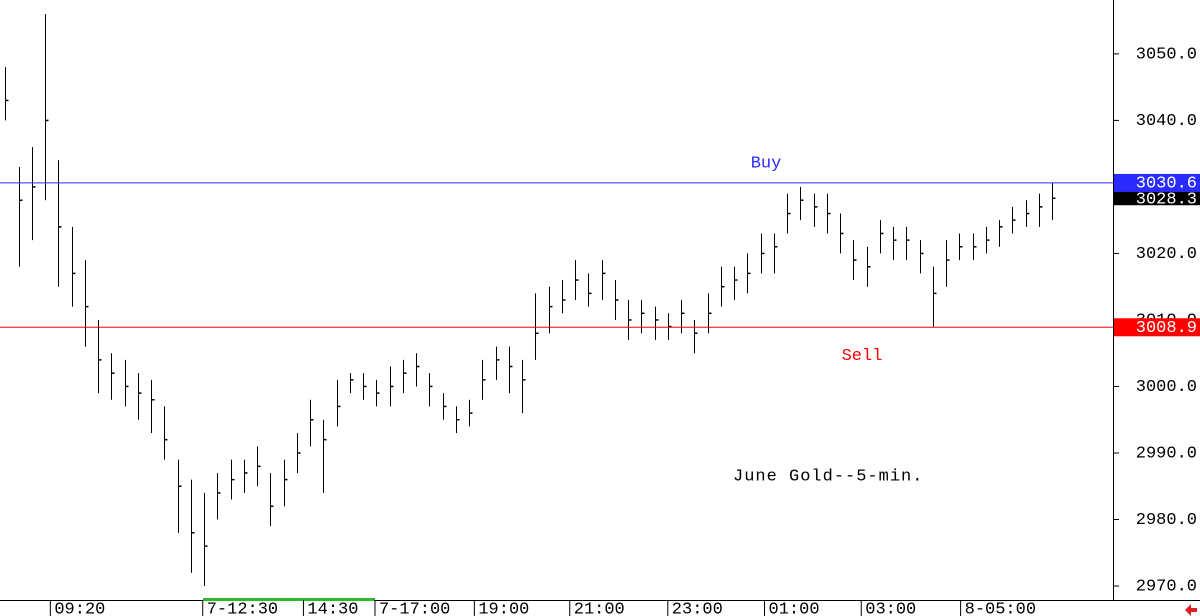 Image resolution: width=1200 pixels, height=616 pixels. Describe the element at coordinates (1191, 610) in the screenshot. I see `scroll-arrow` at that location.